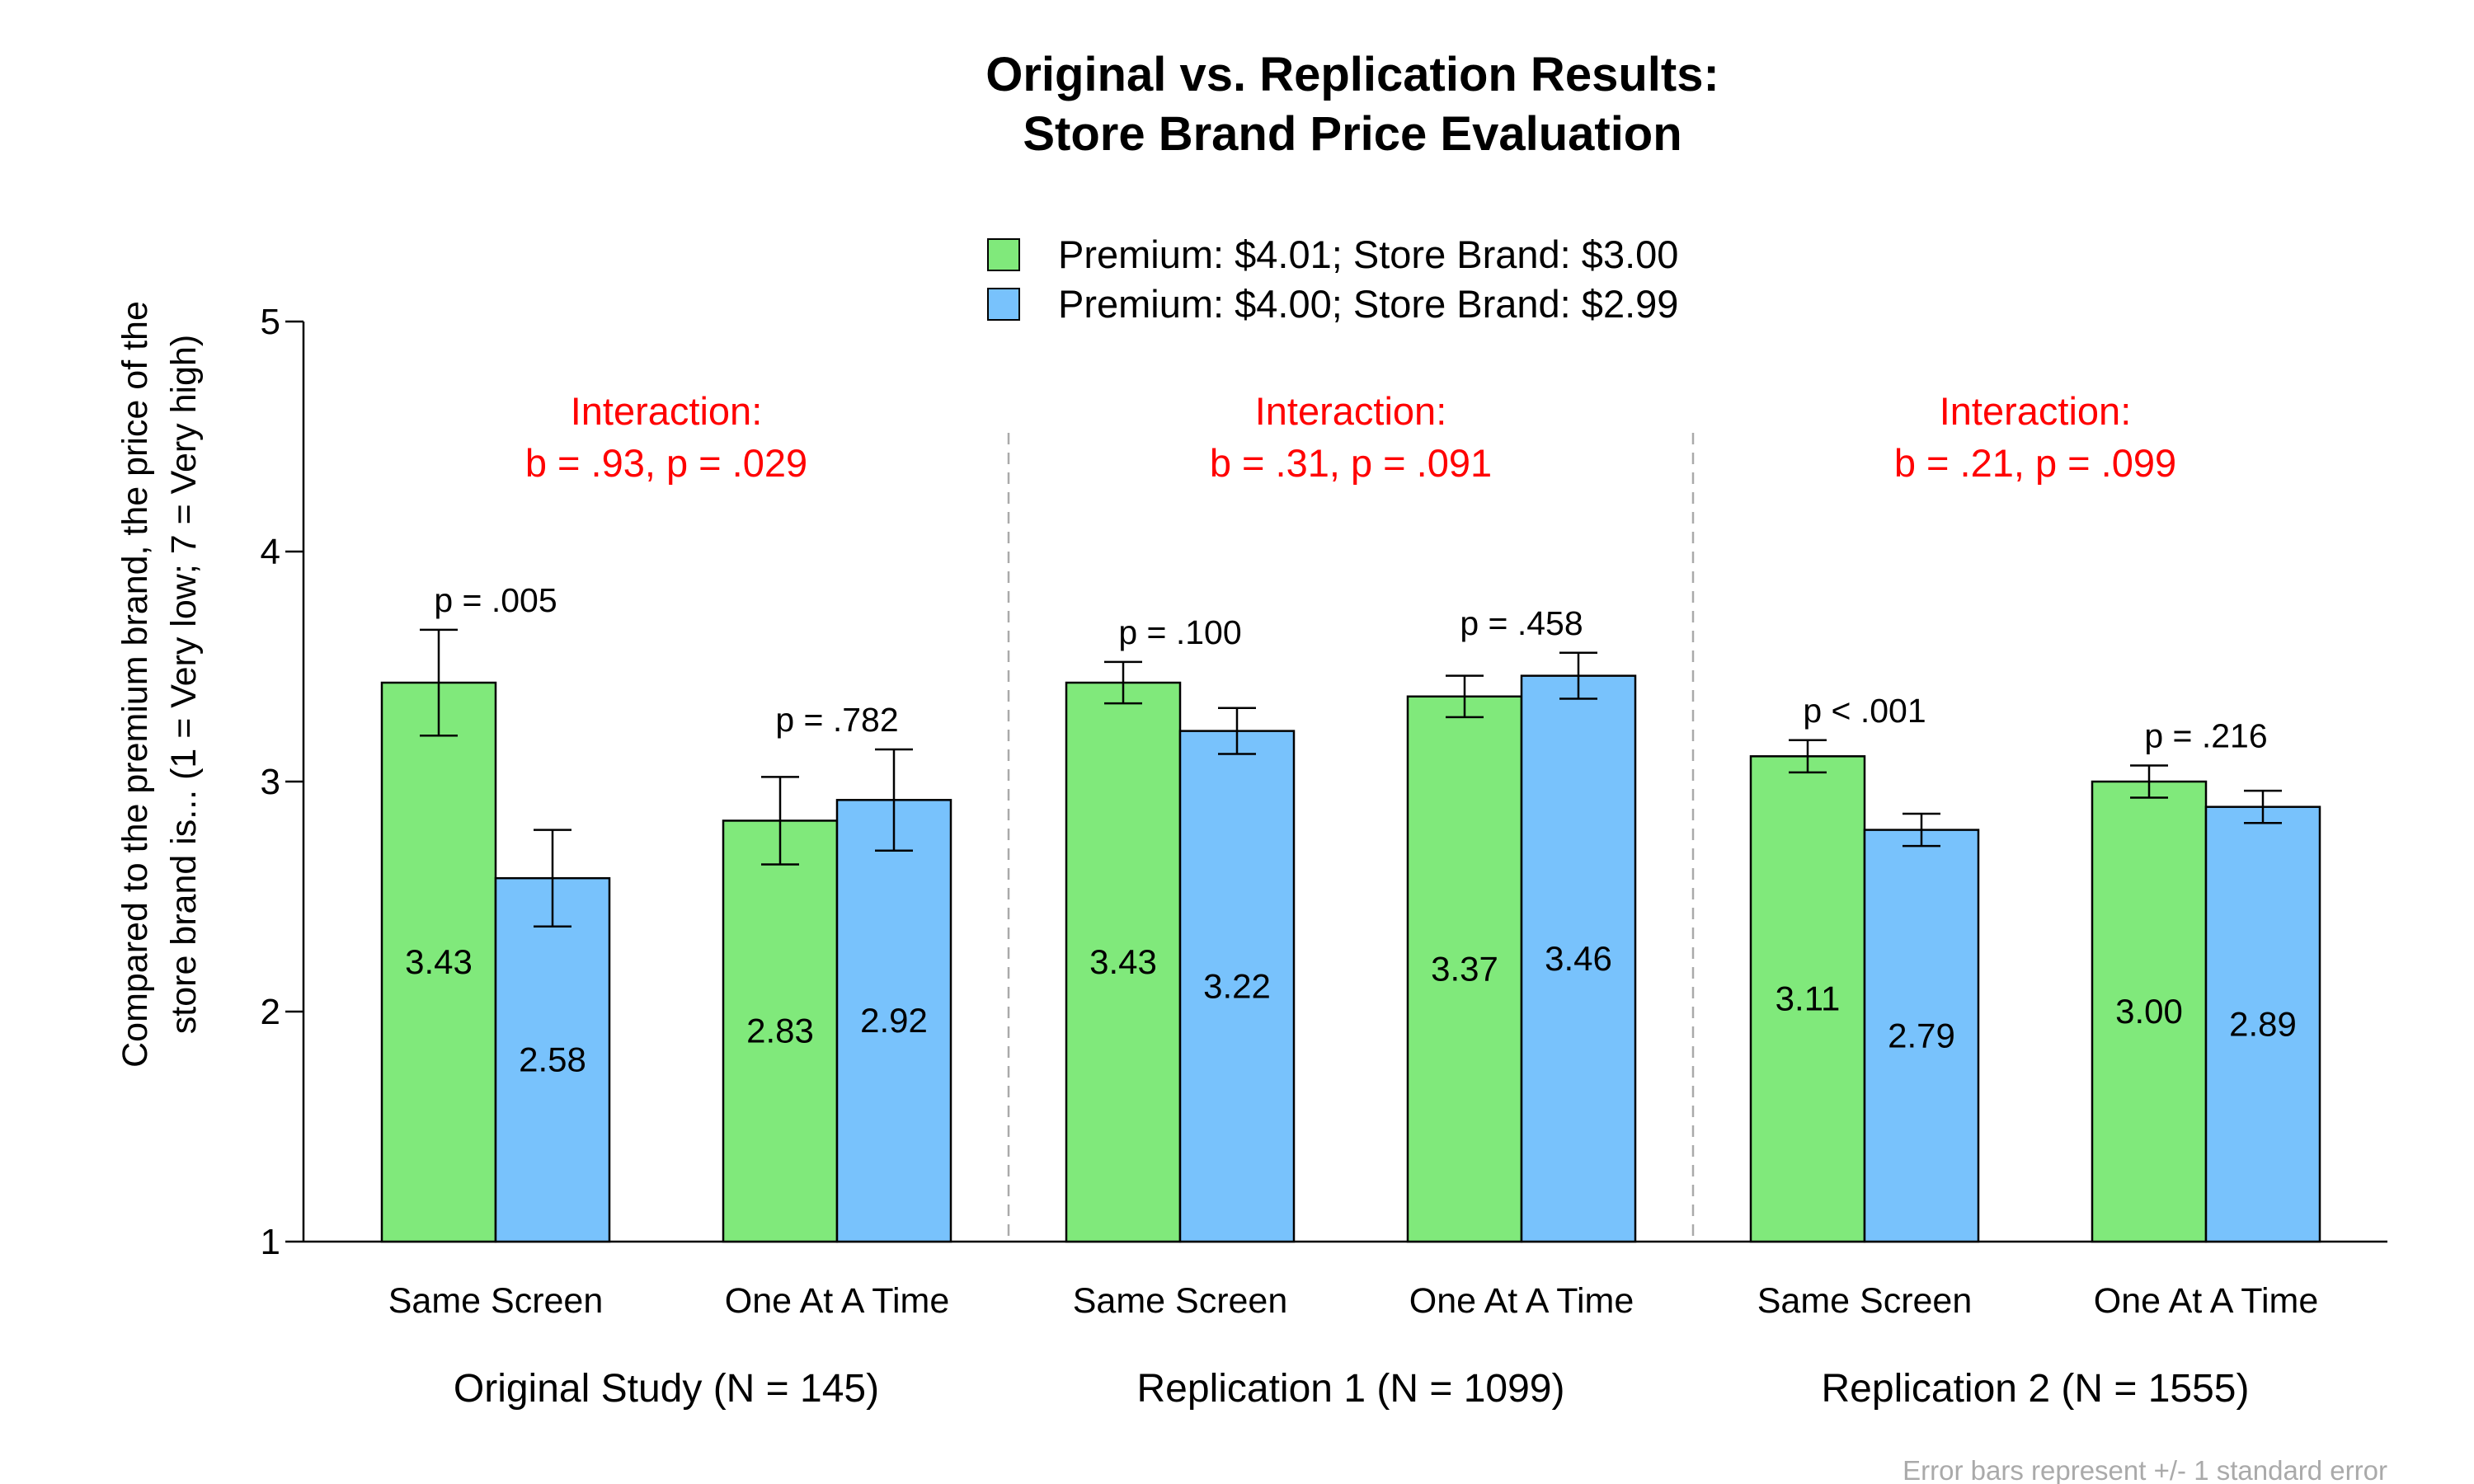 This screenshot has width=2474, height=1484. What do you see at coordinates (1351, 1389) in the screenshot?
I see `group-label: Replication 1 (N = 1099)` at bounding box center [1351, 1389].